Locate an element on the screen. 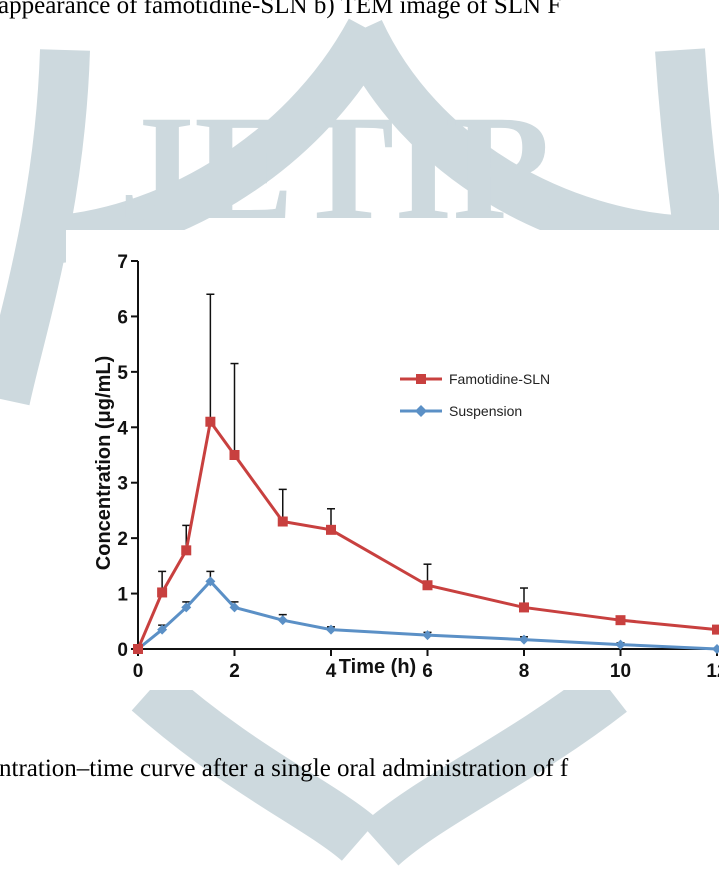 The height and width of the screenshot is (870, 719). x-tick-label: 4 is located at coordinates (331, 671).